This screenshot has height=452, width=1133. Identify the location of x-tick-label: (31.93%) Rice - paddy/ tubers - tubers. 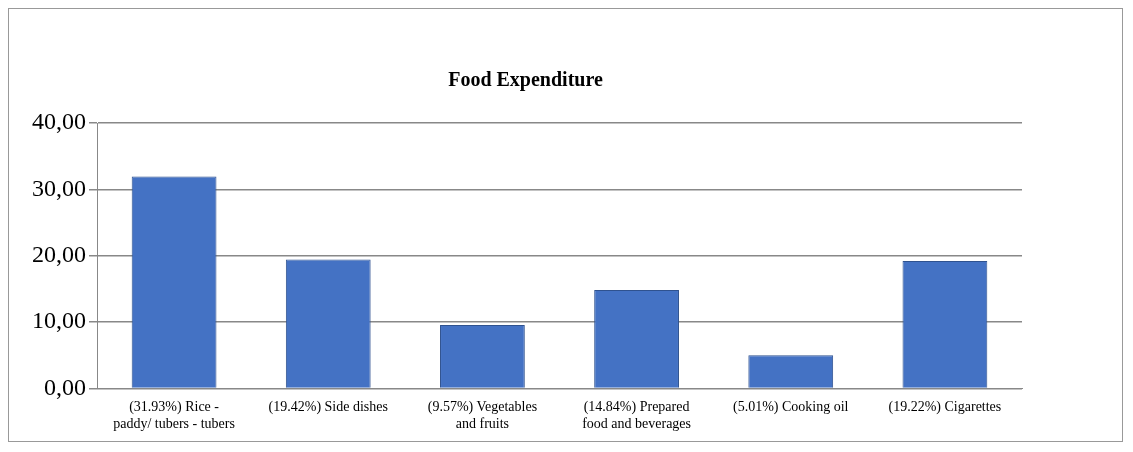
(174, 415).